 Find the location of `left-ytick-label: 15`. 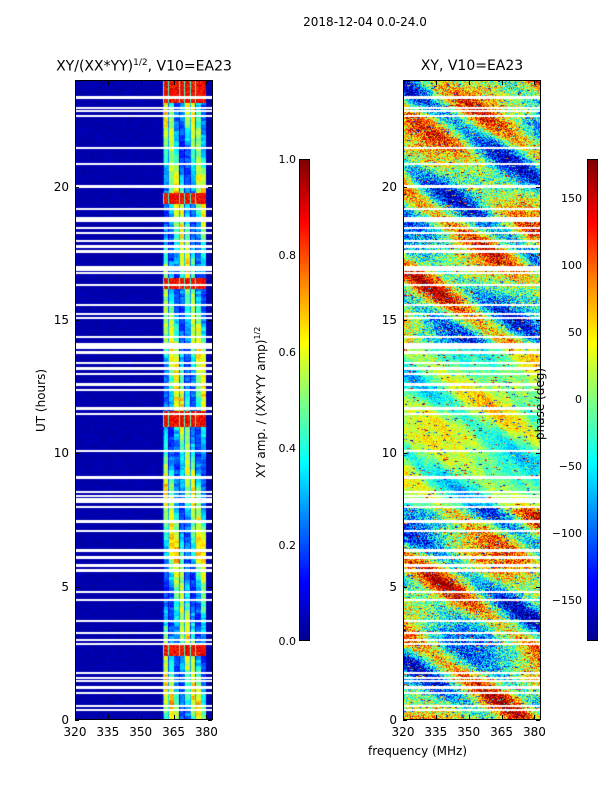

left-ytick-label: 15 is located at coordinates (61, 320).